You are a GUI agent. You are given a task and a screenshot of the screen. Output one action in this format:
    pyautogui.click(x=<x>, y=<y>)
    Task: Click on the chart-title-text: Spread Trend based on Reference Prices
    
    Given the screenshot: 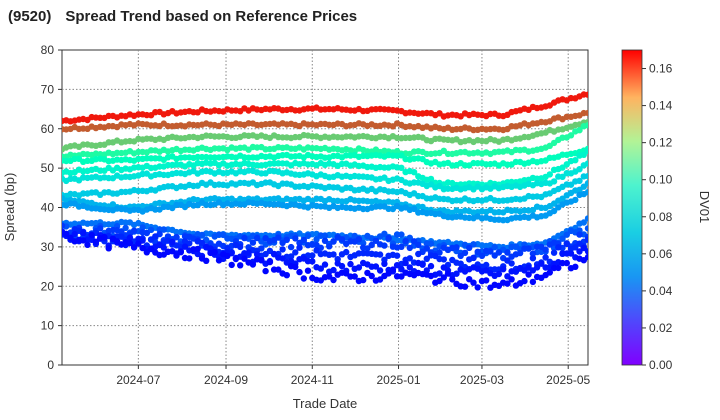 What is the action you would take?
    pyautogui.click(x=211, y=16)
    